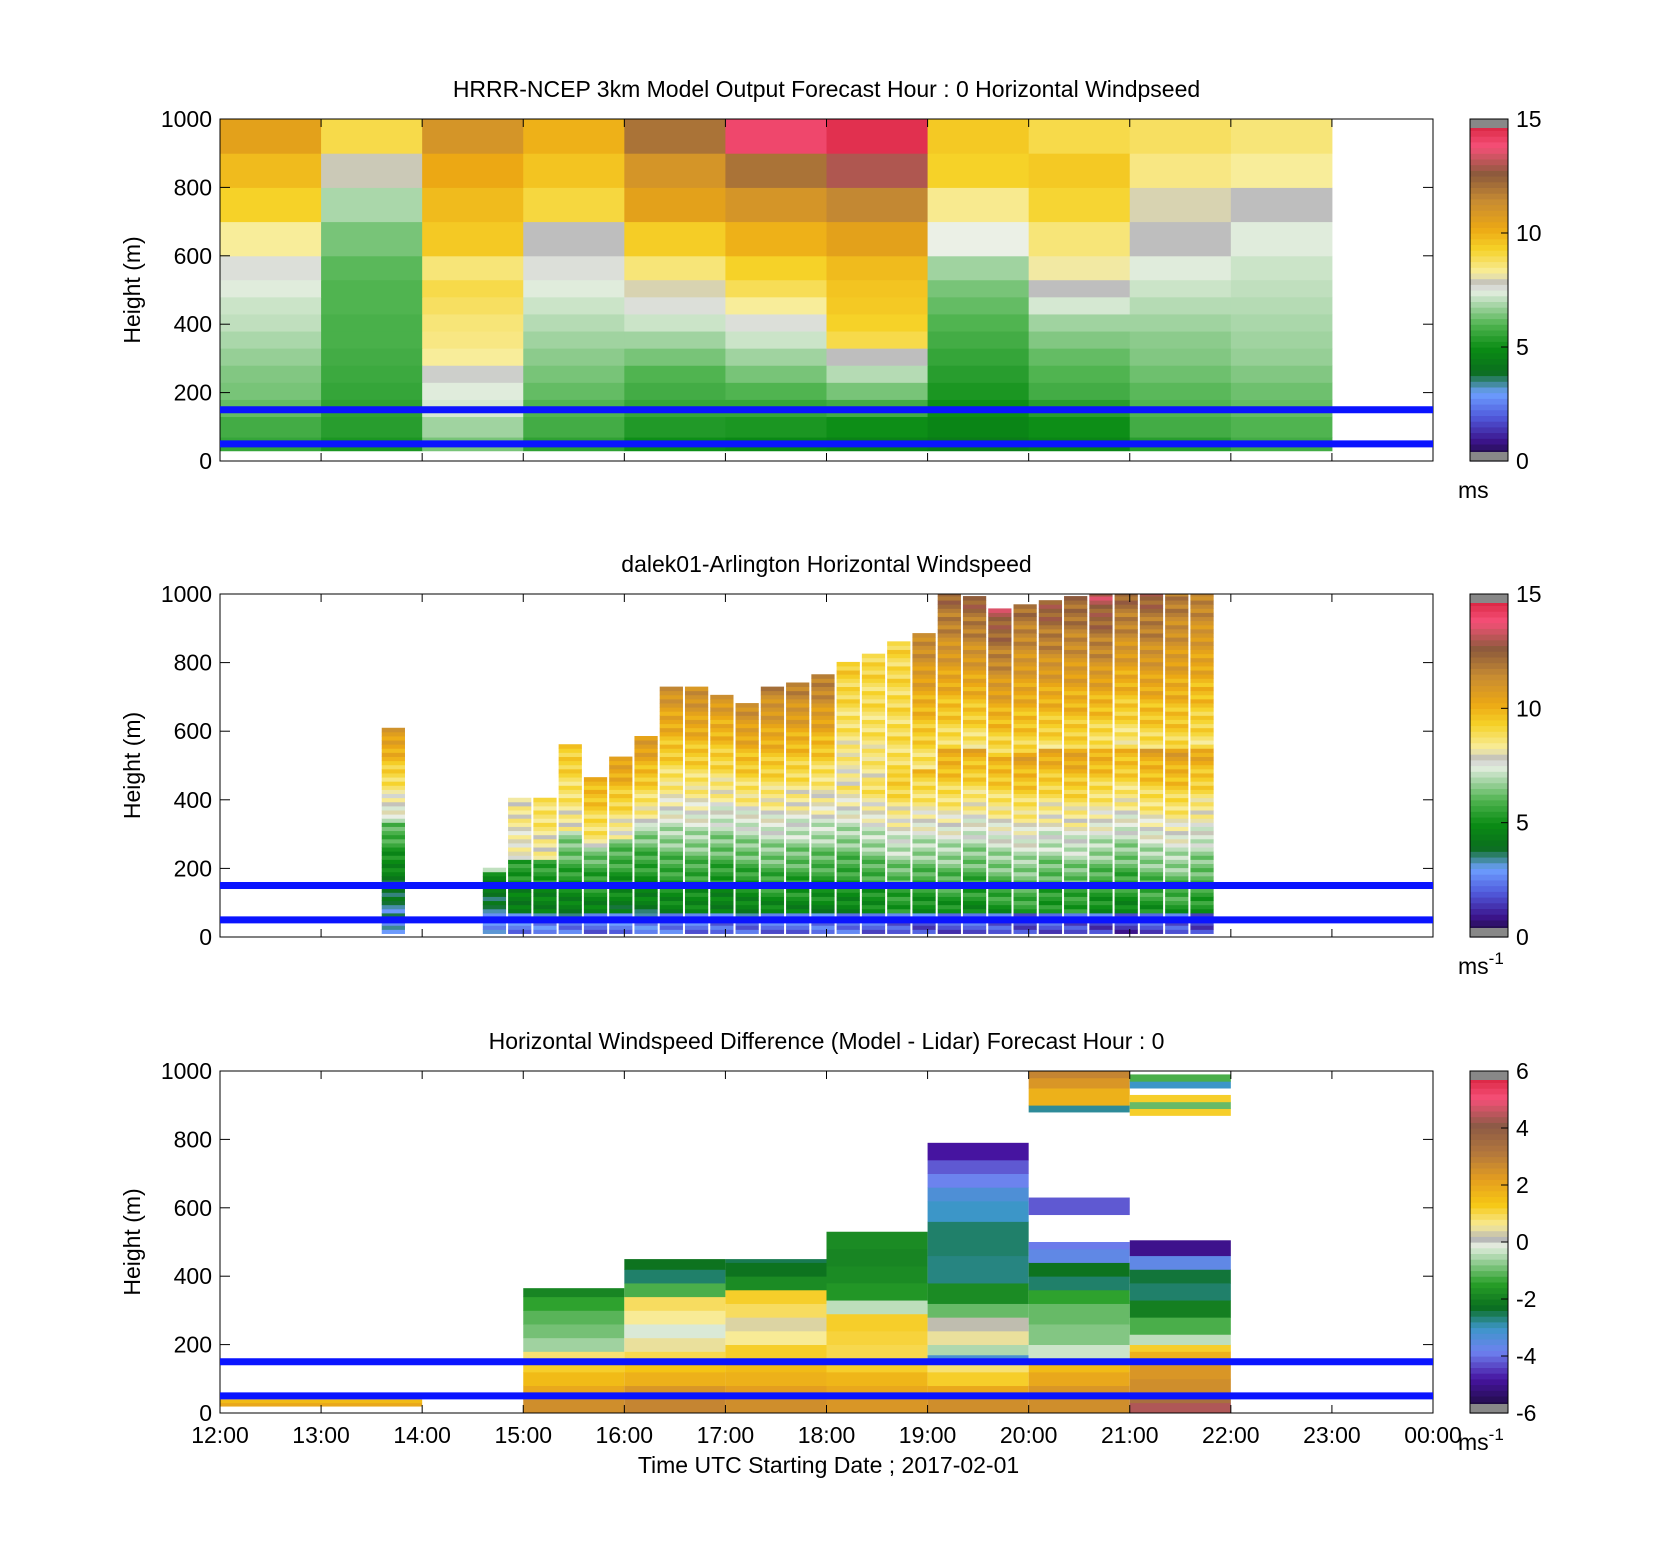  I want to click on colorbar-tick-label: 10, so click(1529, 233).